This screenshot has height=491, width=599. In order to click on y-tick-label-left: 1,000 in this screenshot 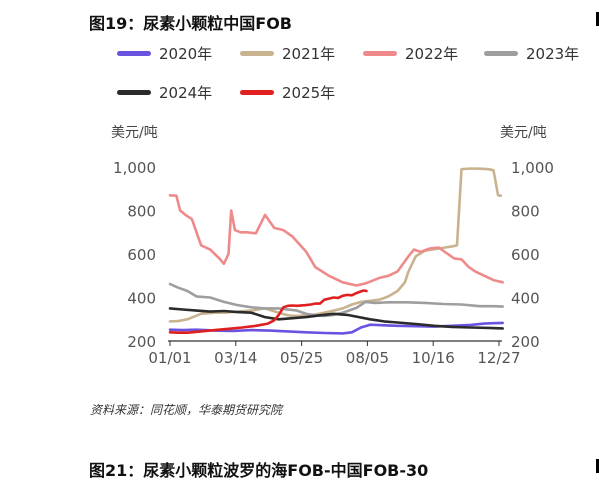, I will do `click(134, 168)`.